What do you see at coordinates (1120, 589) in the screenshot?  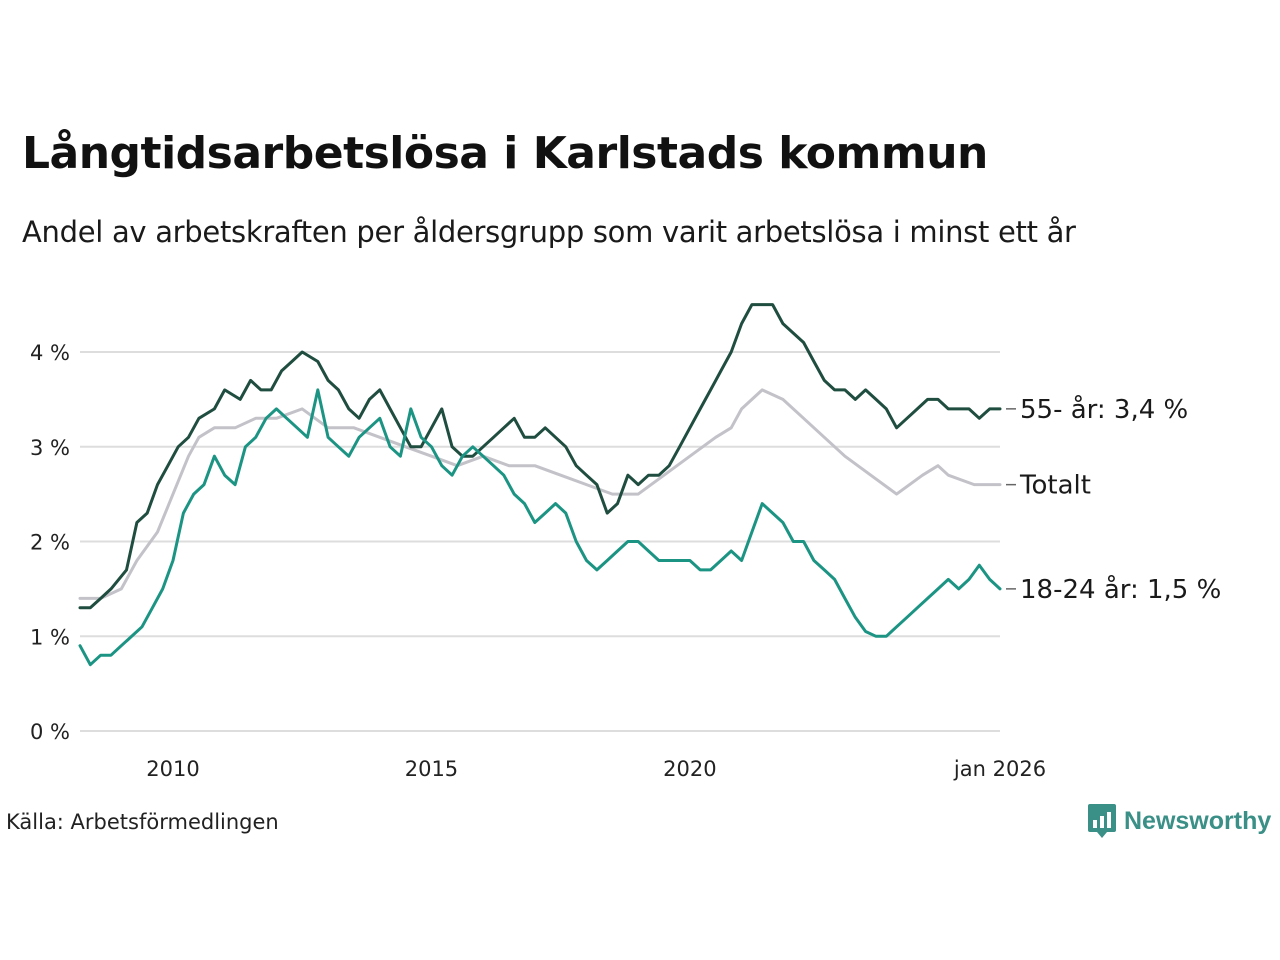 I see `series-label-youth: 18-24 år: 1,5 %` at bounding box center [1120, 589].